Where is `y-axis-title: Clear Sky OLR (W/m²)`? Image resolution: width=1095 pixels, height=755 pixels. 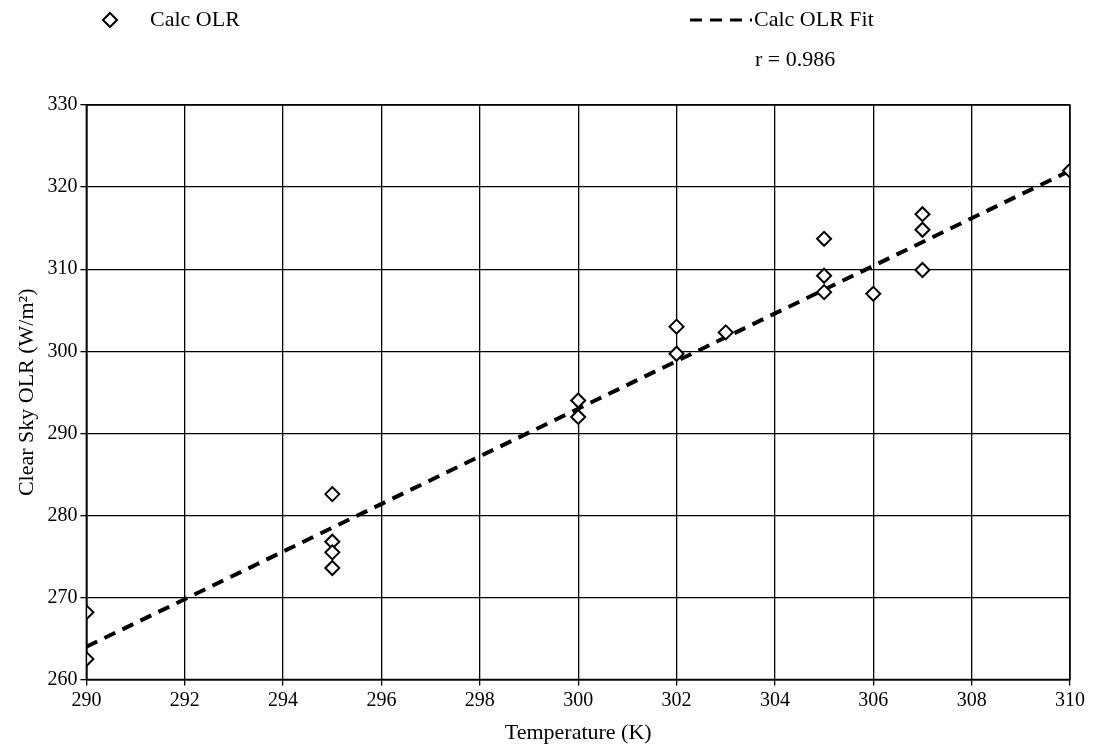 y-axis-title: Clear Sky OLR (W/m²) is located at coordinates (25, 392).